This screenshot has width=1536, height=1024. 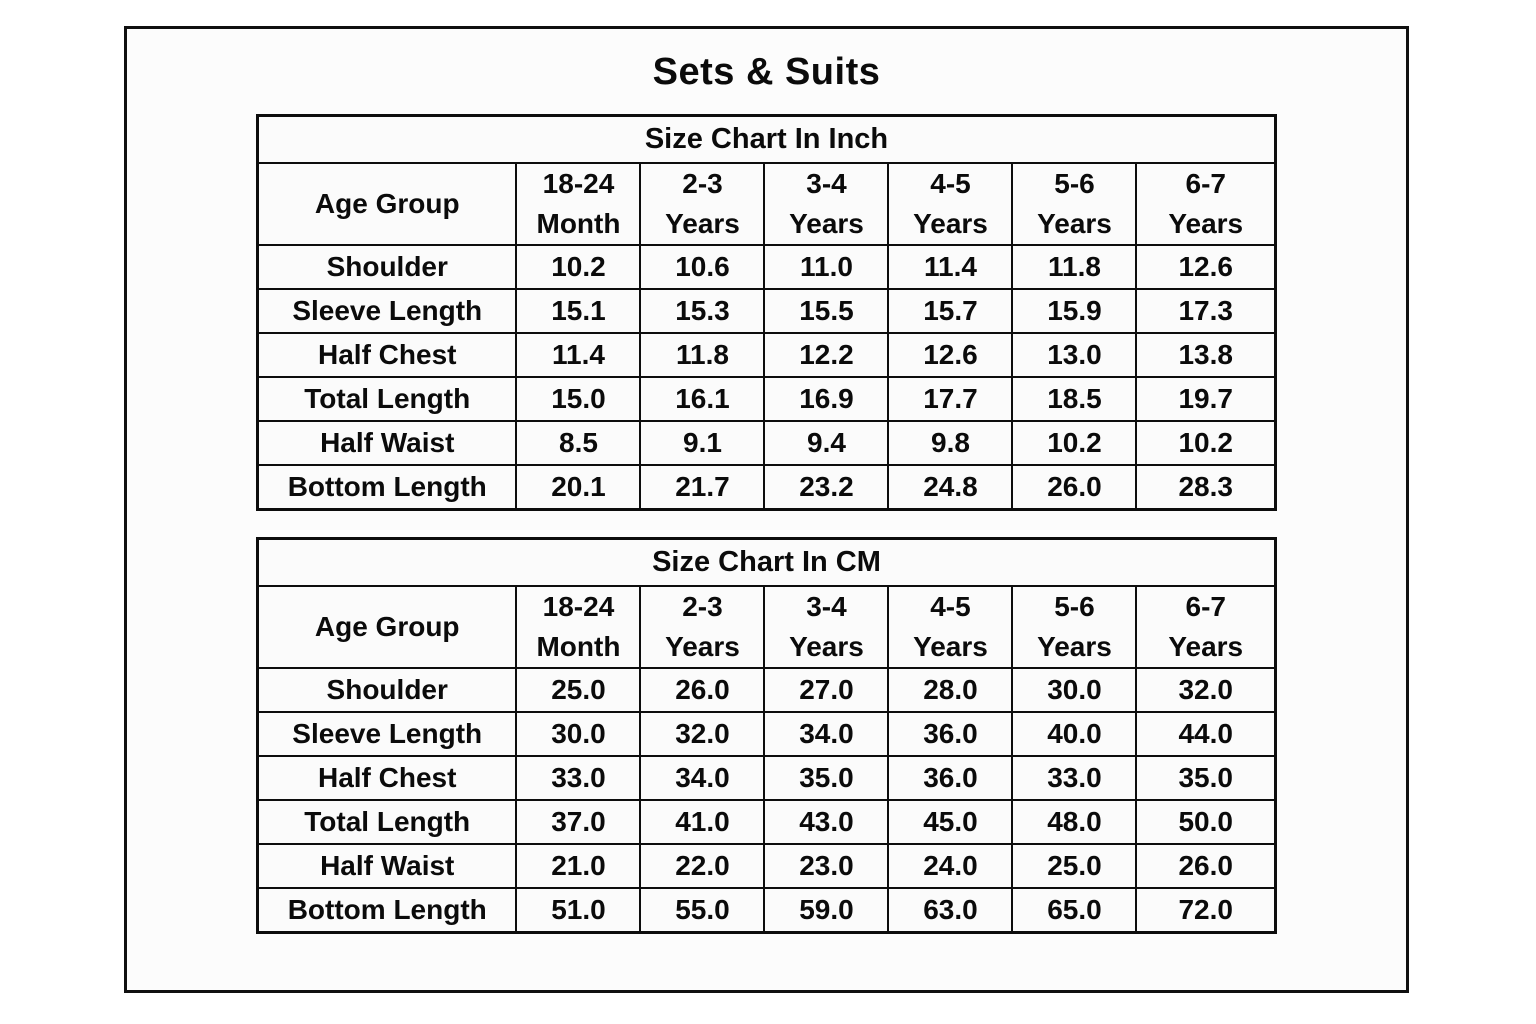 What do you see at coordinates (387, 399) in the screenshot?
I see `row-label: Total Length` at bounding box center [387, 399].